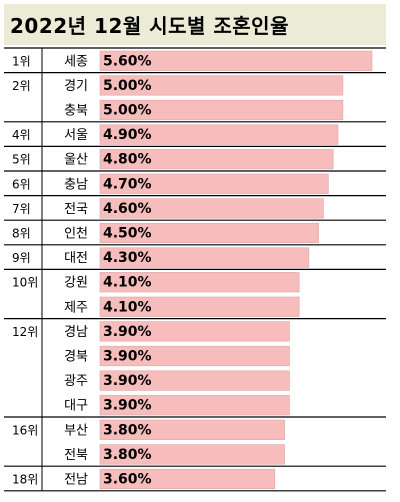 This screenshot has width=400, height=502. Describe the element at coordinates (127, 160) in the screenshot. I see `value-label: 4.80%` at that location.